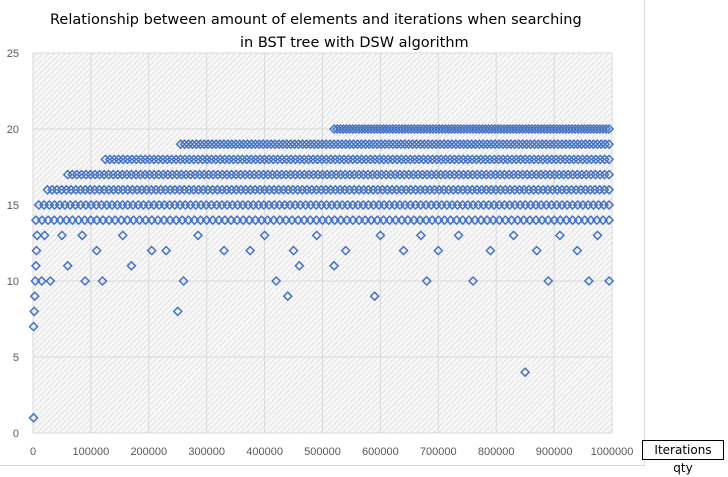 The width and height of the screenshot is (728, 477). I want to click on x-axis-label: Iterations qty, so click(683, 457).